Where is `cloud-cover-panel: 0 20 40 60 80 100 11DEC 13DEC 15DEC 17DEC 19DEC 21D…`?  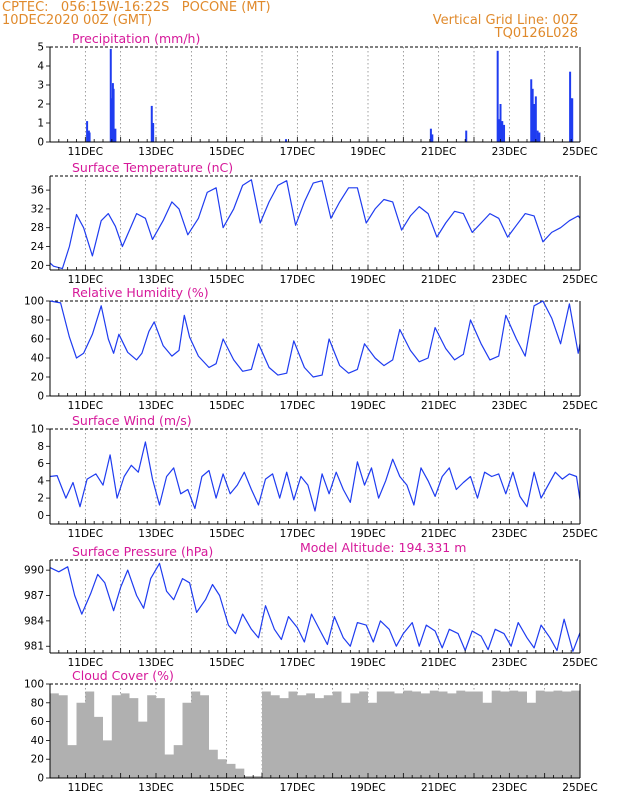 cloud-cover-panel: 0 20 40 60 80 100 11DEC 13DEC 15DEC 17DEC 19DEC 21D… is located at coordinates (311, 731).